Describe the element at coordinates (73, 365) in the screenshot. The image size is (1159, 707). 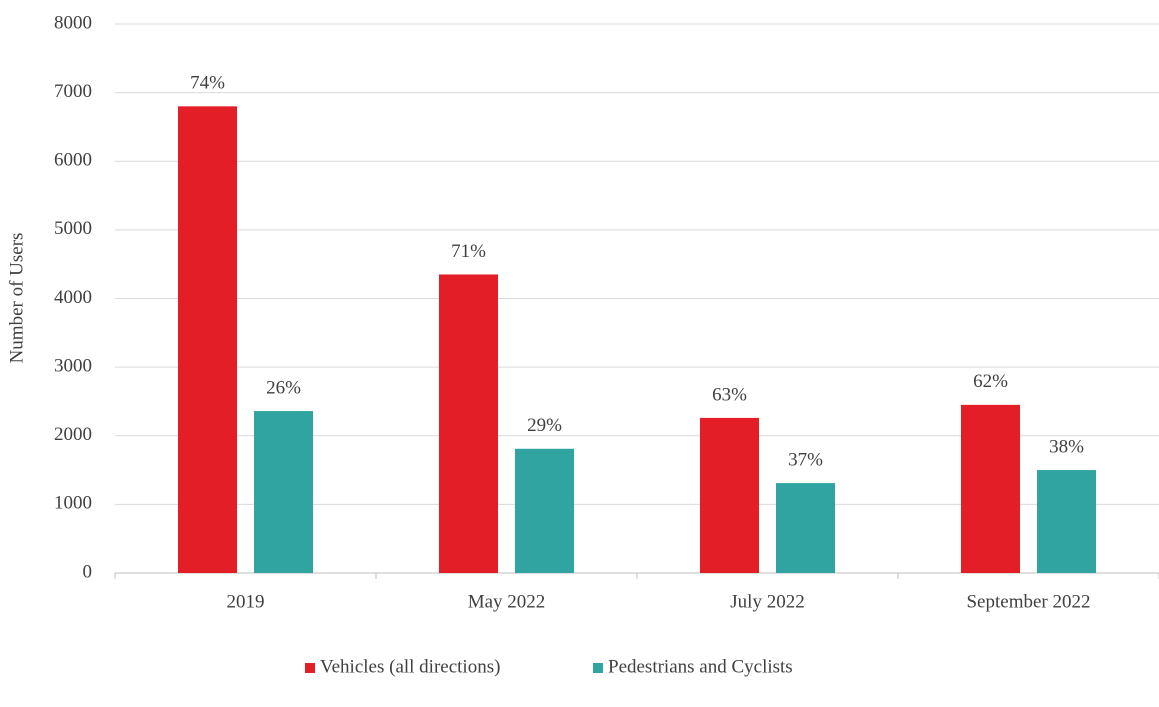
I see `y-tick-label: 3000` at that location.